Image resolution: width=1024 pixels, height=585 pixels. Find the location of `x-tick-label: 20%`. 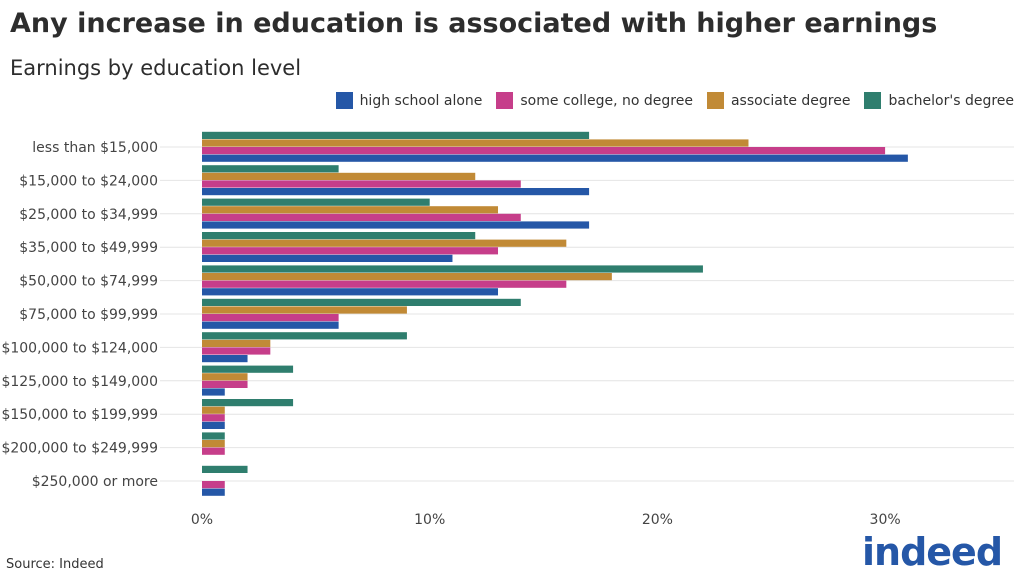

x-tick-label: 20% is located at coordinates (657, 520).